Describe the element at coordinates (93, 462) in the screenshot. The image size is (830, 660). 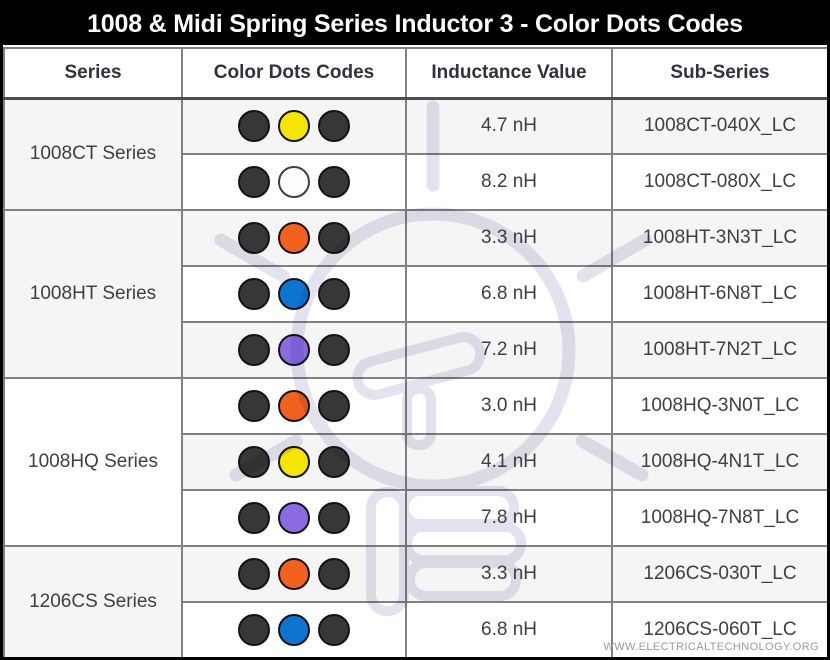
I see `series-cell: 1008HQ Series` at that location.